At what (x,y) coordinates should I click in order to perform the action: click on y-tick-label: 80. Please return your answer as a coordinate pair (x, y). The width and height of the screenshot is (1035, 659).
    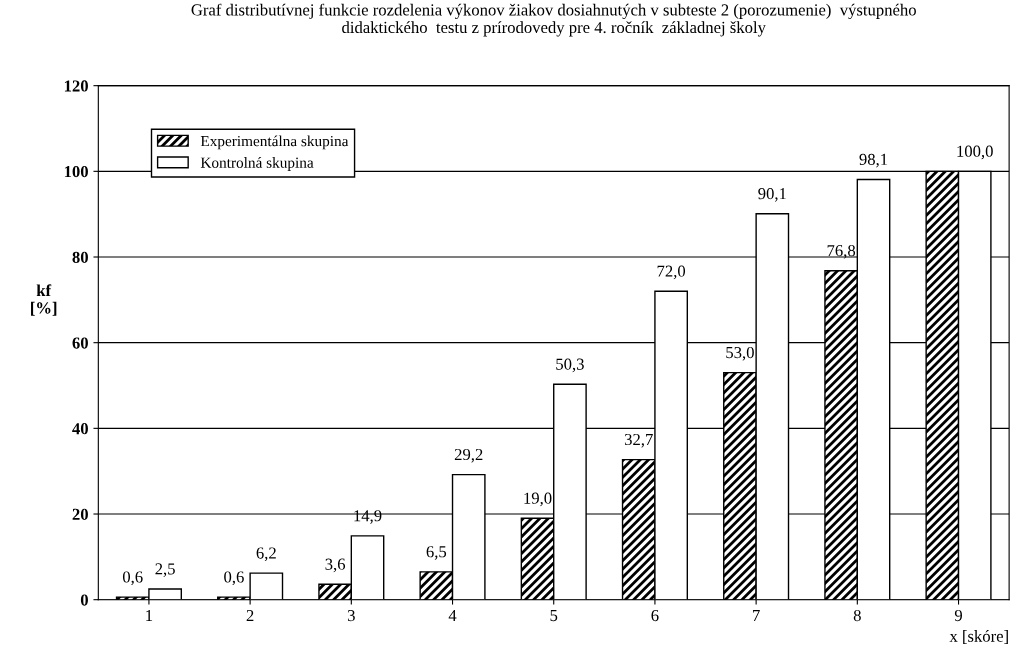
    Looking at the image, I should click on (80, 257).